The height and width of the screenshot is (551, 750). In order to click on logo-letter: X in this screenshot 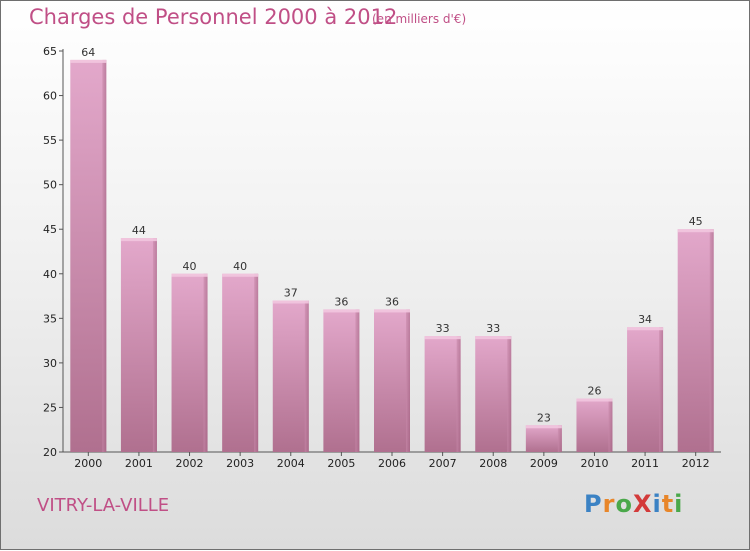, I will do `click(642, 504)`.